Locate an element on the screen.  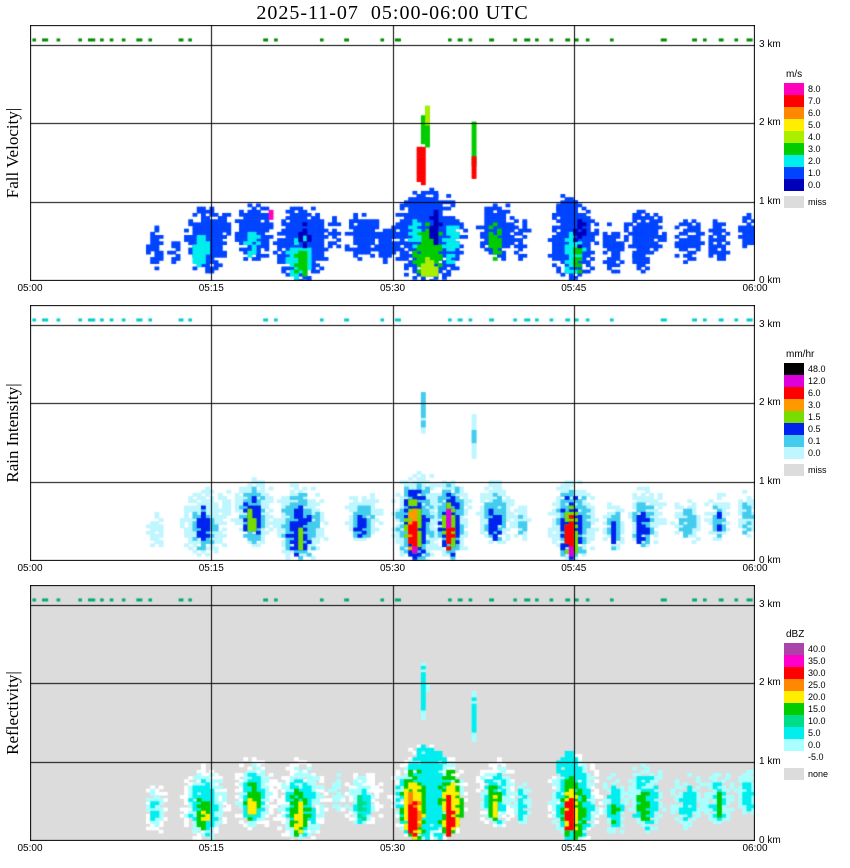
legend-value-label: 35.0 is located at coordinates (817, 661).